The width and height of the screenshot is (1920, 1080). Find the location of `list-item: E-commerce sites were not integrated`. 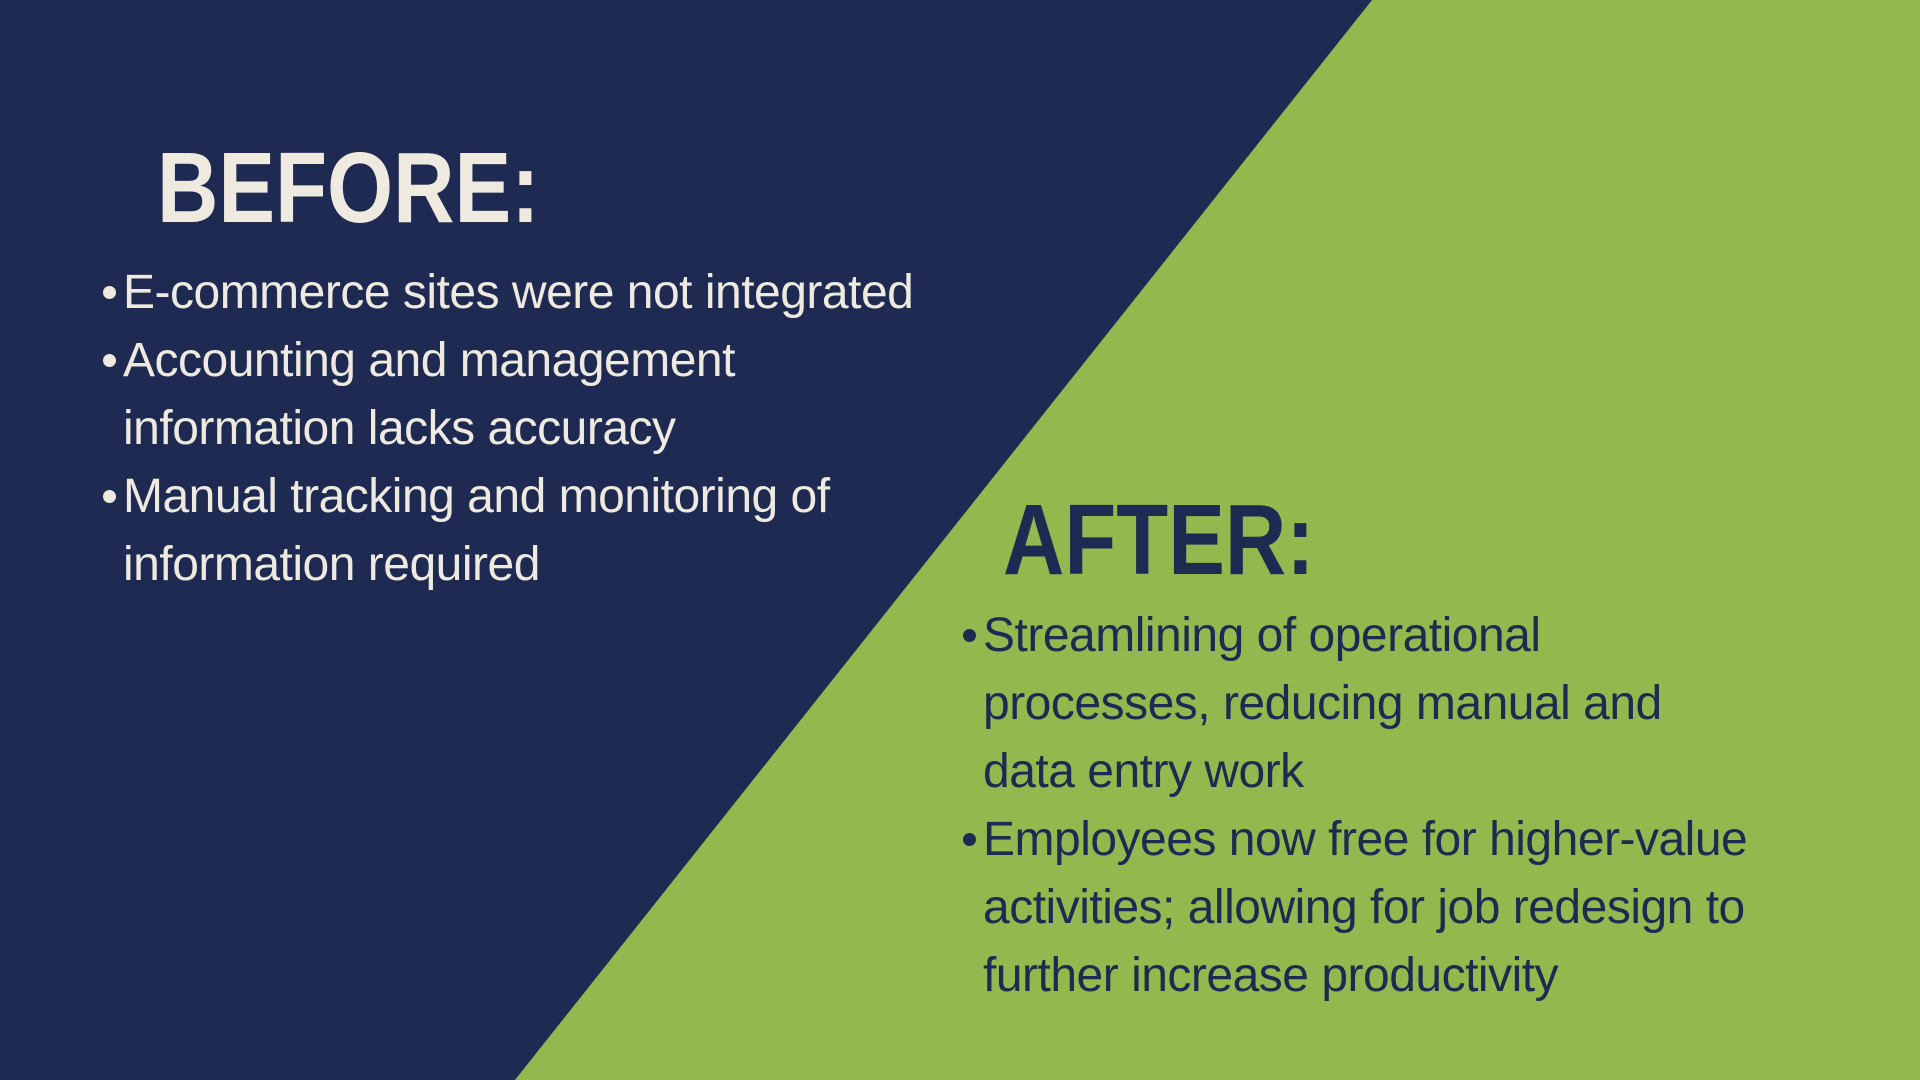

list-item: E-commerce sites were not integrated is located at coordinates (593, 293).